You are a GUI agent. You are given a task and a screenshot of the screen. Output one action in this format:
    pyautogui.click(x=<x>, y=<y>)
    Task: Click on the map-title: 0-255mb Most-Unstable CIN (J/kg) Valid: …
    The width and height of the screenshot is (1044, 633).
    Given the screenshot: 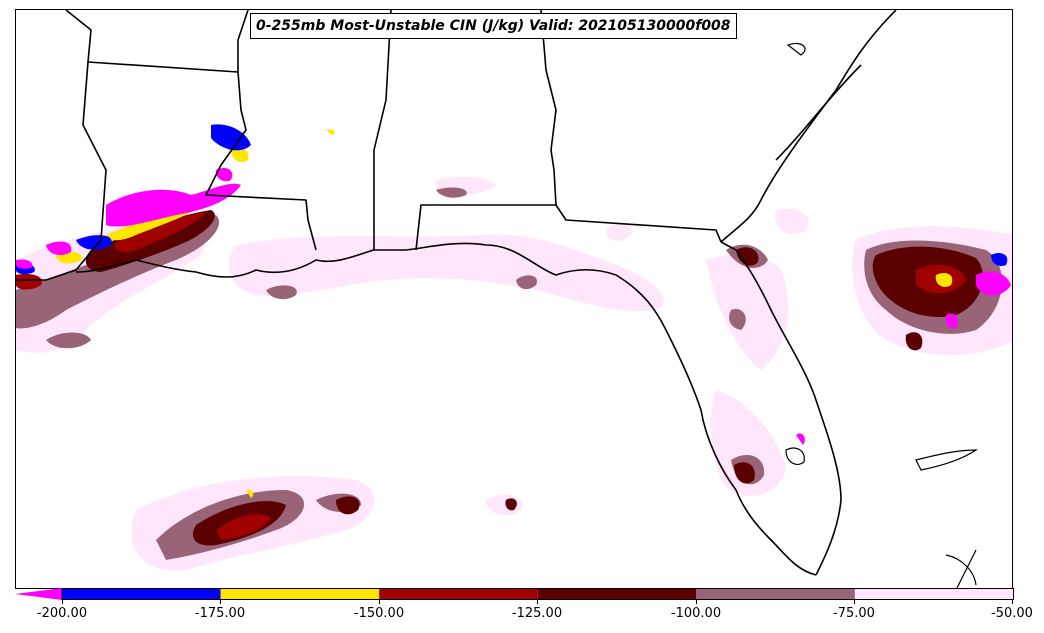 What is the action you would take?
    pyautogui.click(x=493, y=26)
    